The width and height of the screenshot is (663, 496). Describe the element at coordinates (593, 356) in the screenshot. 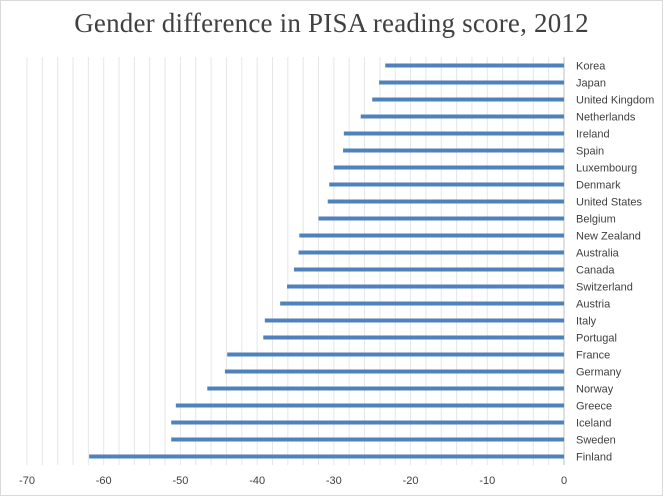

I see `category-label: France` at that location.